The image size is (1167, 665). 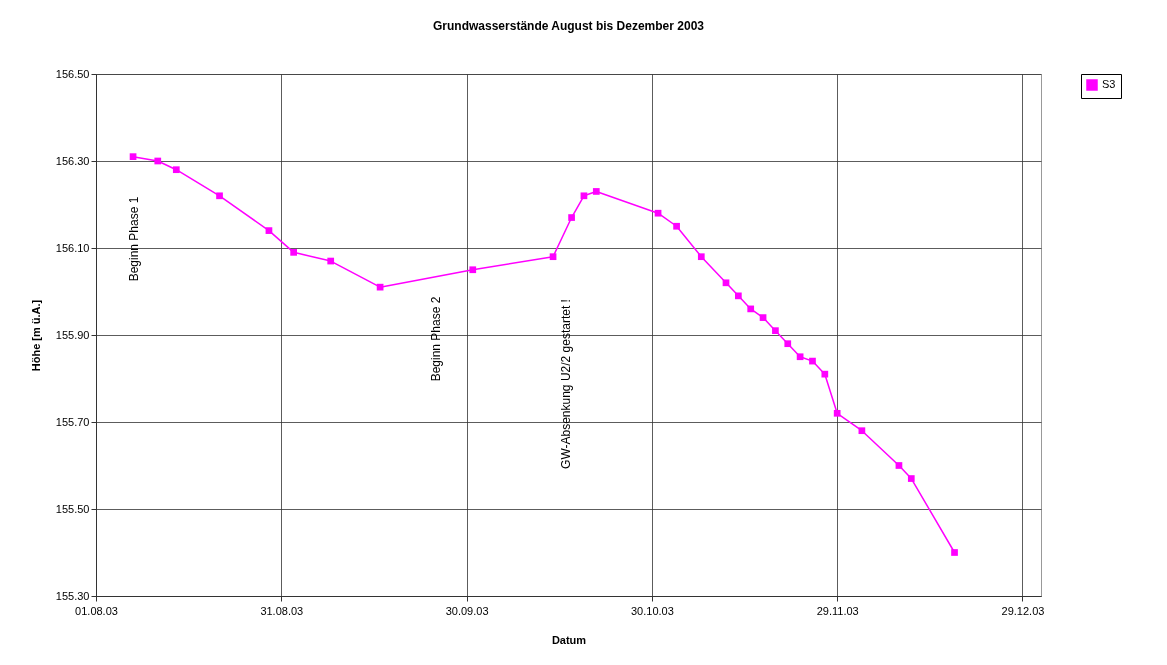 I want to click on y-tick-label: 155.30, so click(x=72, y=595).